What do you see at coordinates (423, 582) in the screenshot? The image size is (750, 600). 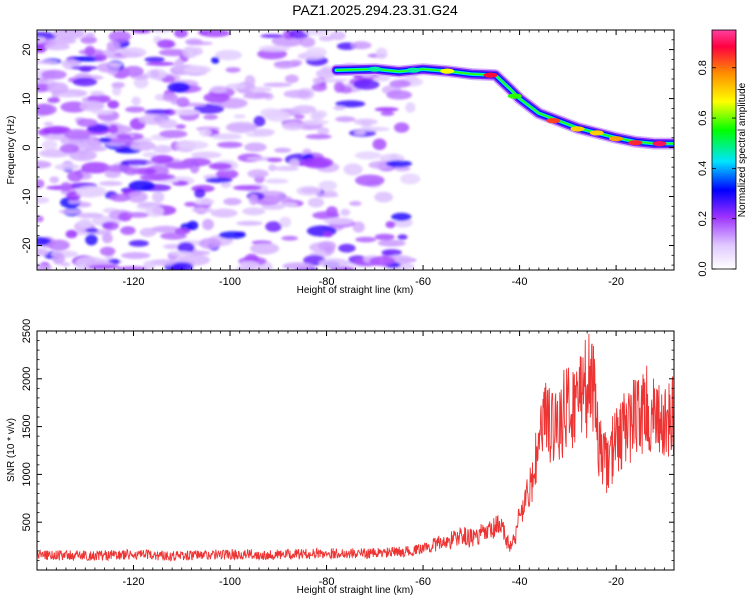 I see `x-tick-label: -60` at bounding box center [423, 582].